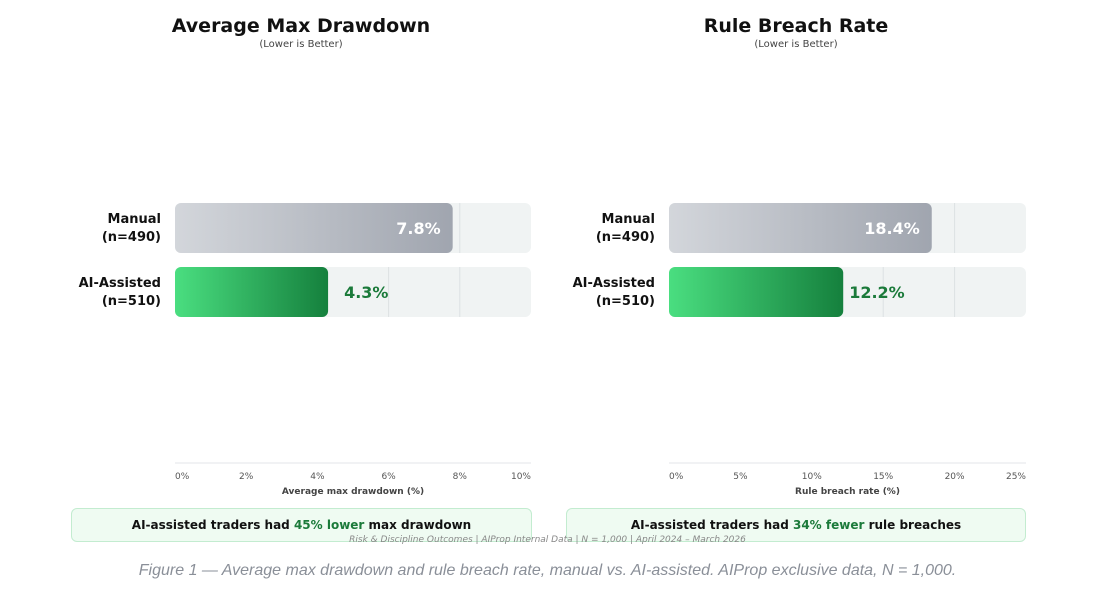 The image size is (1095, 590). What do you see at coordinates (182, 477) in the screenshot?
I see `drawdown-tick-label-0: 0%` at bounding box center [182, 477].